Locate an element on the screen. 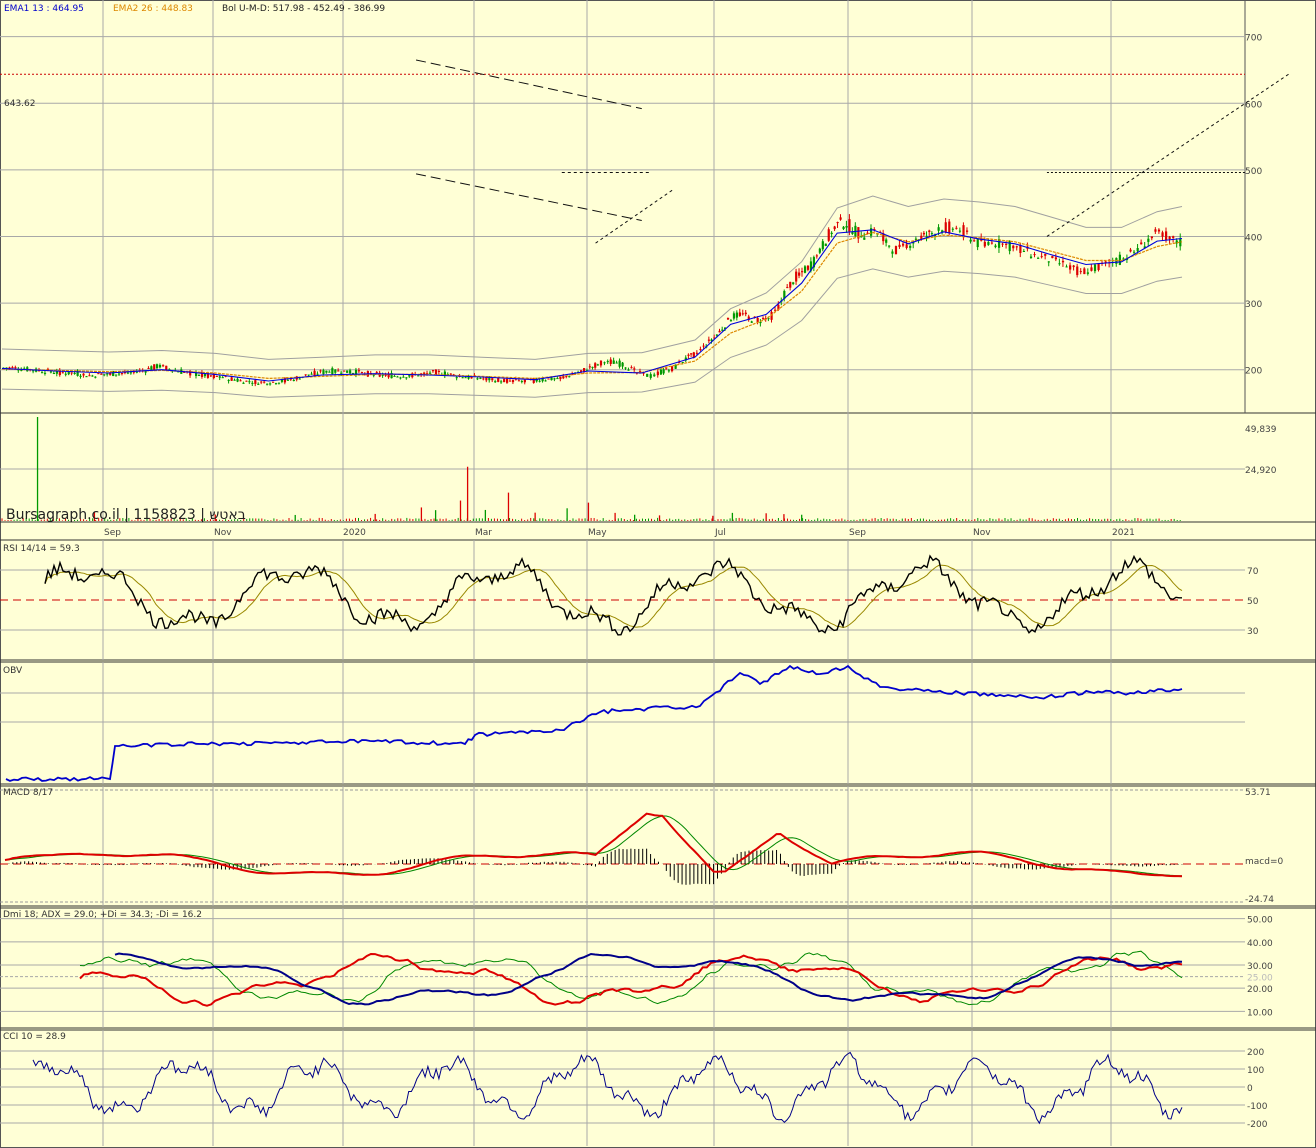 The height and width of the screenshot is (1148, 1316). volume-tick-mid: 24,920 is located at coordinates (1261, 471).